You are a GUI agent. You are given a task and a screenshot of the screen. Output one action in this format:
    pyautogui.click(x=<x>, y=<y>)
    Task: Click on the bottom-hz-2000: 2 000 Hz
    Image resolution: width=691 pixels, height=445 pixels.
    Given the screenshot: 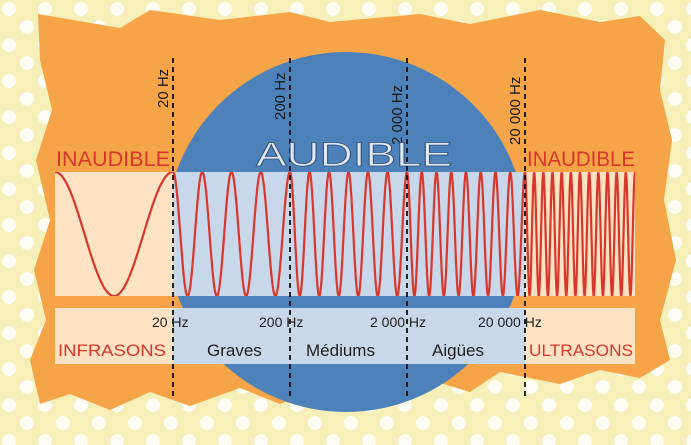 What is the action you would take?
    pyautogui.click(x=398, y=322)
    